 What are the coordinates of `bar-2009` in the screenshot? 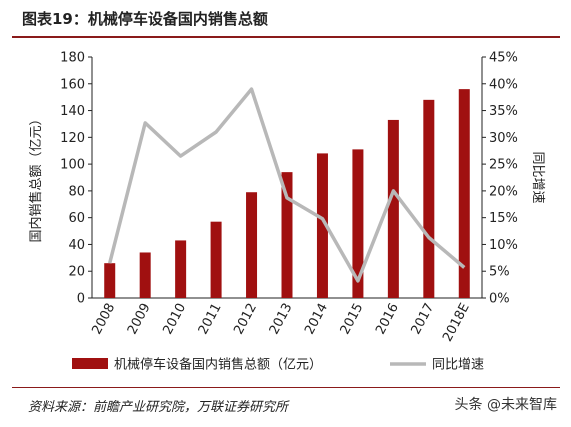 It's located at (145, 275).